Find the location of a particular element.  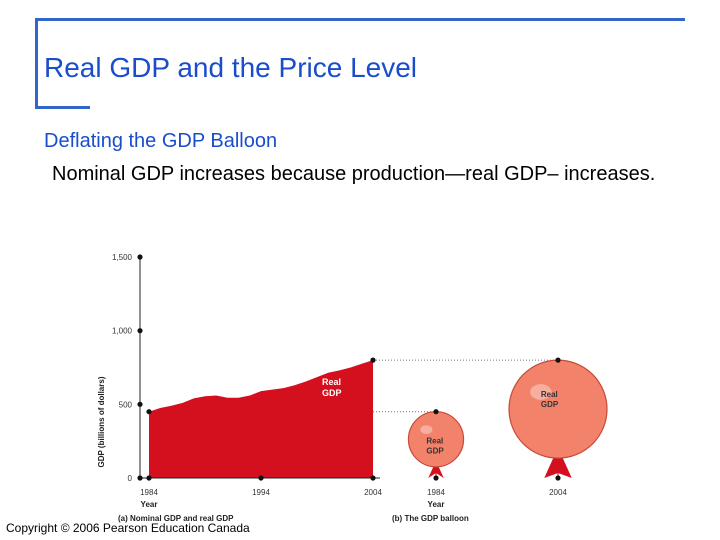

title-frame-foot-rule is located at coordinates (62, 107).